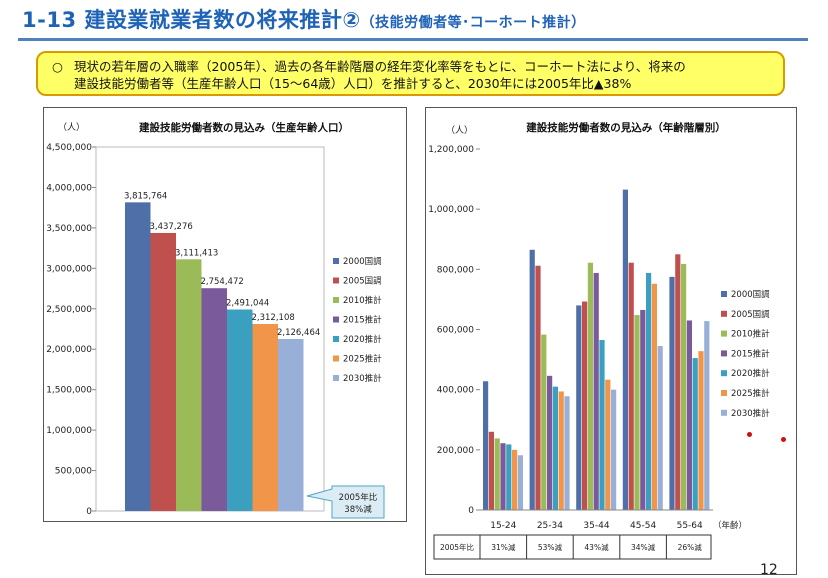 The image size is (828, 578). What do you see at coordinates (69, 148) in the screenshot?
I see `y-tick-label: 4,500,000` at bounding box center [69, 148].